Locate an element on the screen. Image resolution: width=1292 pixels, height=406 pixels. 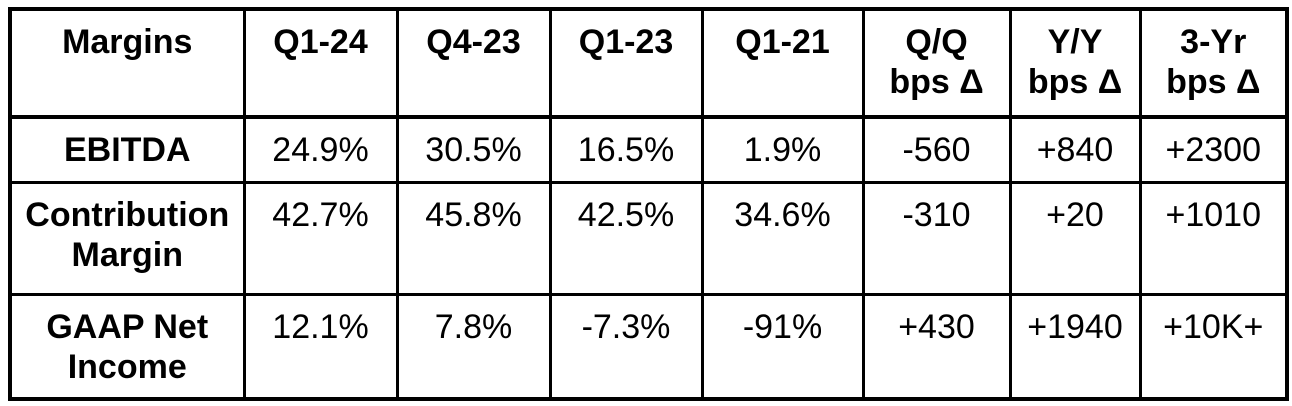
table-cell: 42.5% is located at coordinates (626, 238).